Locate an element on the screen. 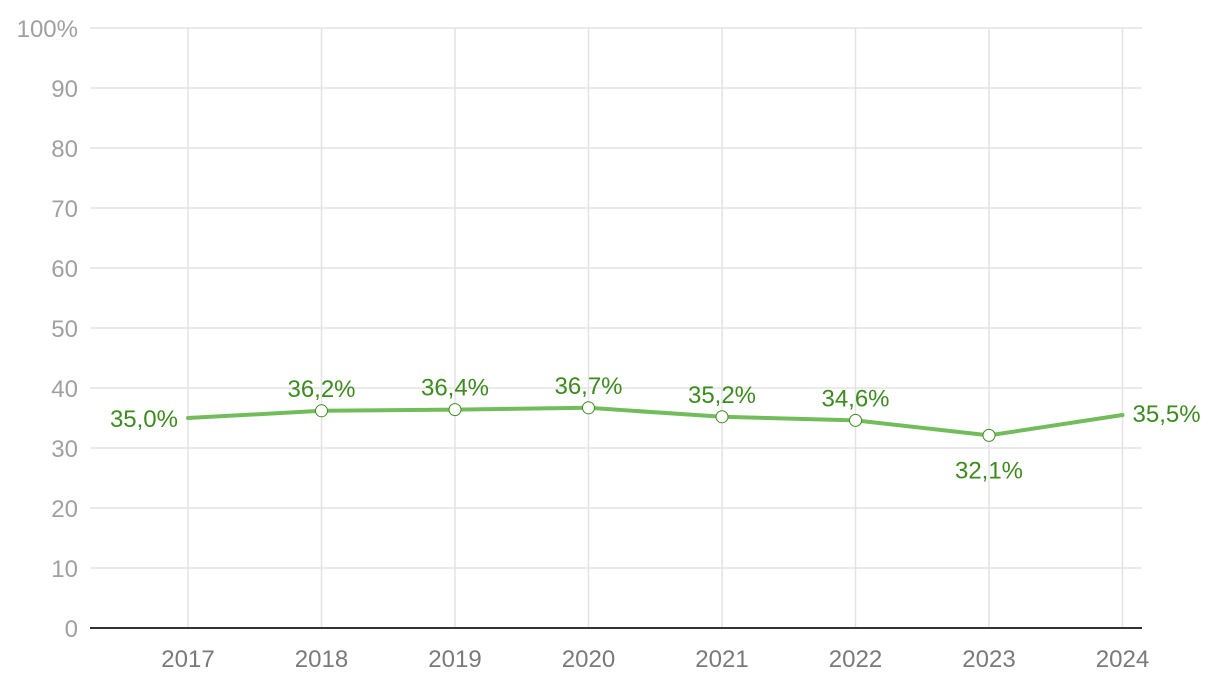 Image resolution: width=1220 pixels, height=692 pixels. data-label: 36,4% is located at coordinates (455, 388).